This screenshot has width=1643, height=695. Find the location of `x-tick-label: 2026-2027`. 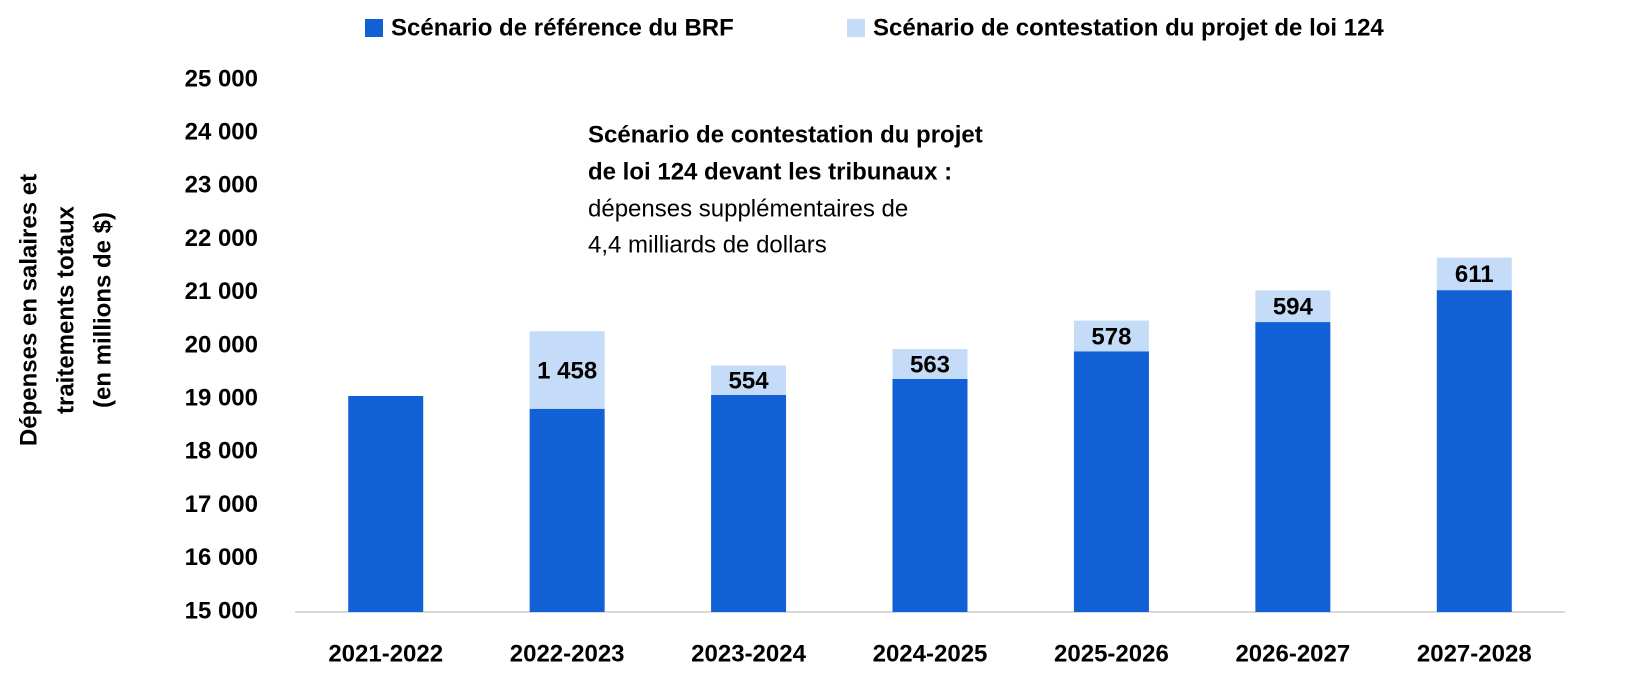

x-tick-label: 2026-2027 is located at coordinates (1292, 653).